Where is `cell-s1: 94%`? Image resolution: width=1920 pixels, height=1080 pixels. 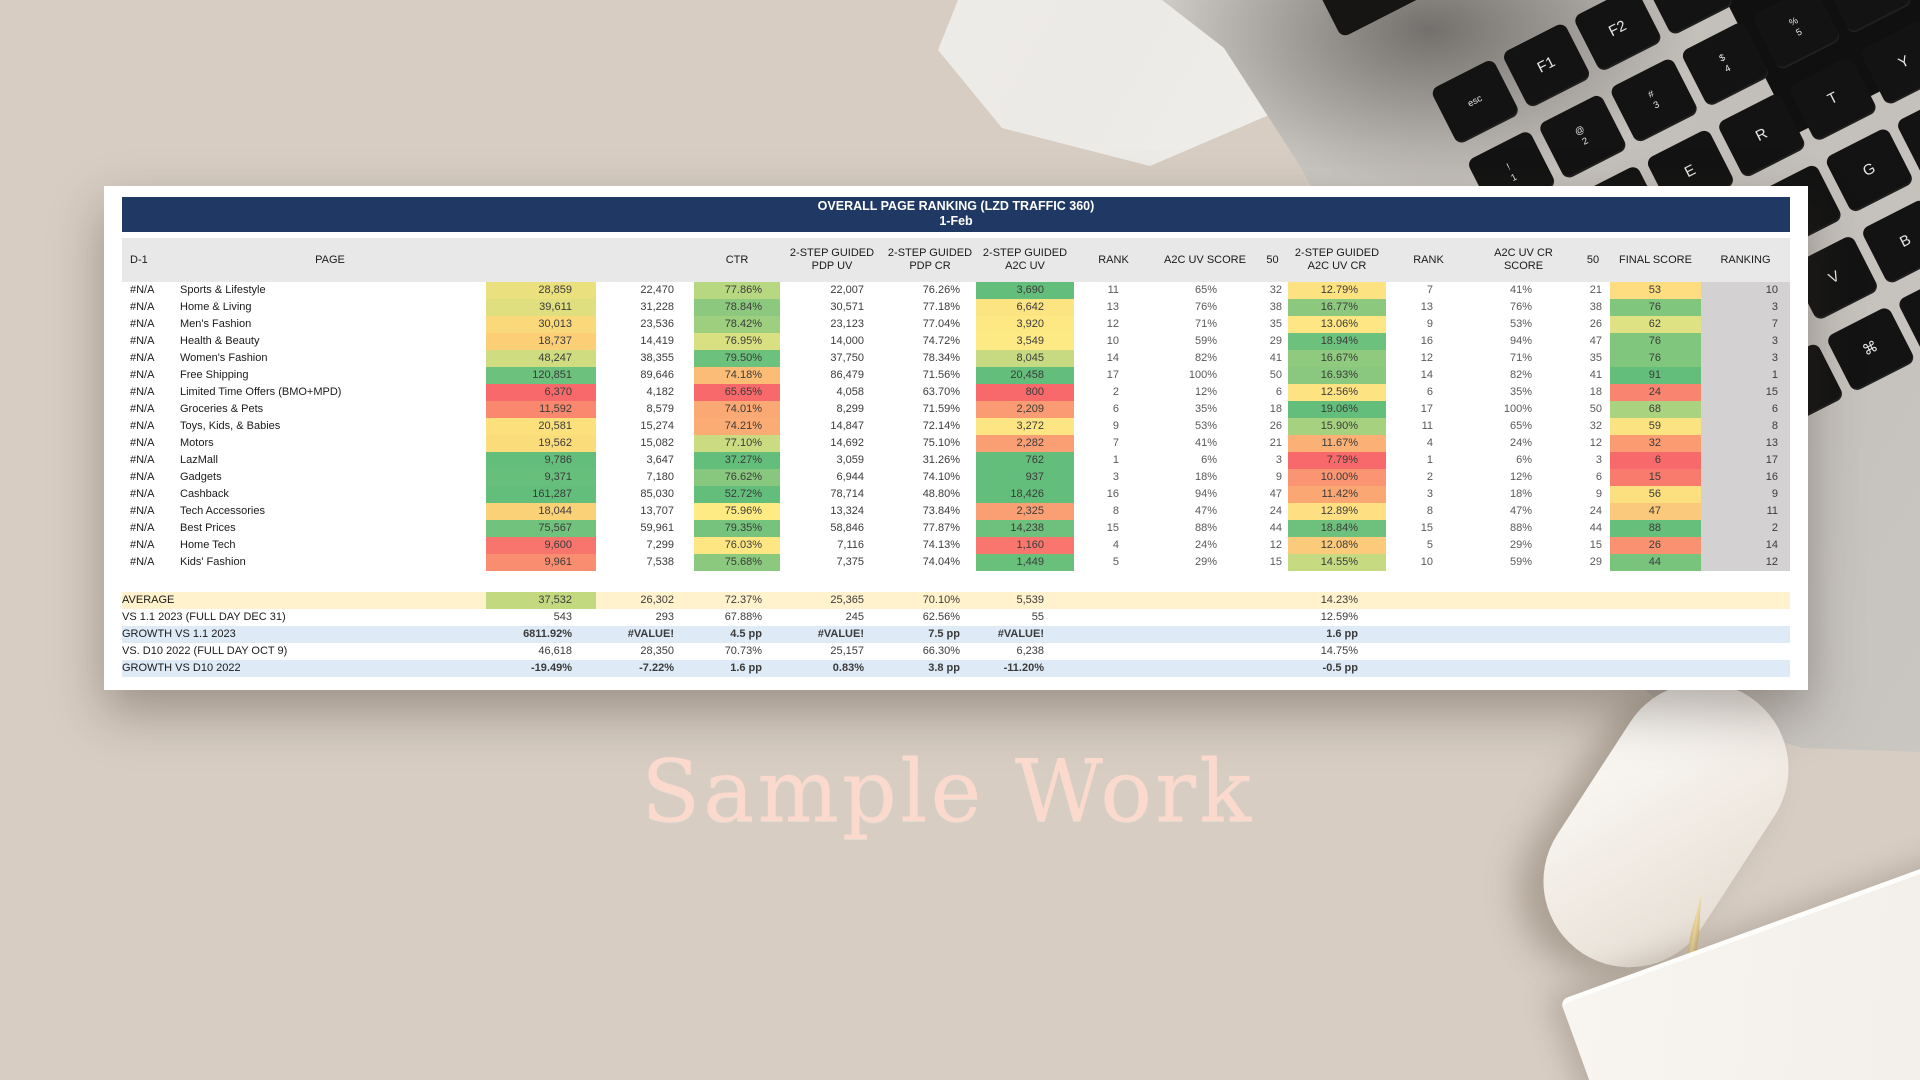 cell-s1: 94% is located at coordinates (1205, 494).